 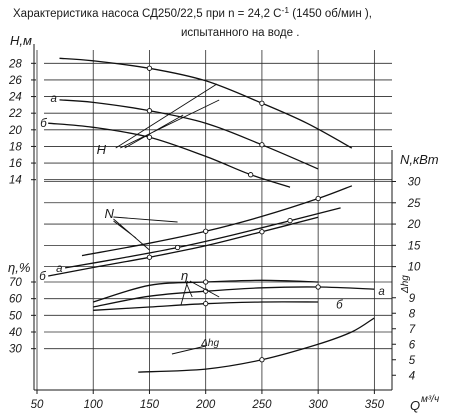 I want to click on efficiency-curves-tag: η, so click(x=184, y=275).